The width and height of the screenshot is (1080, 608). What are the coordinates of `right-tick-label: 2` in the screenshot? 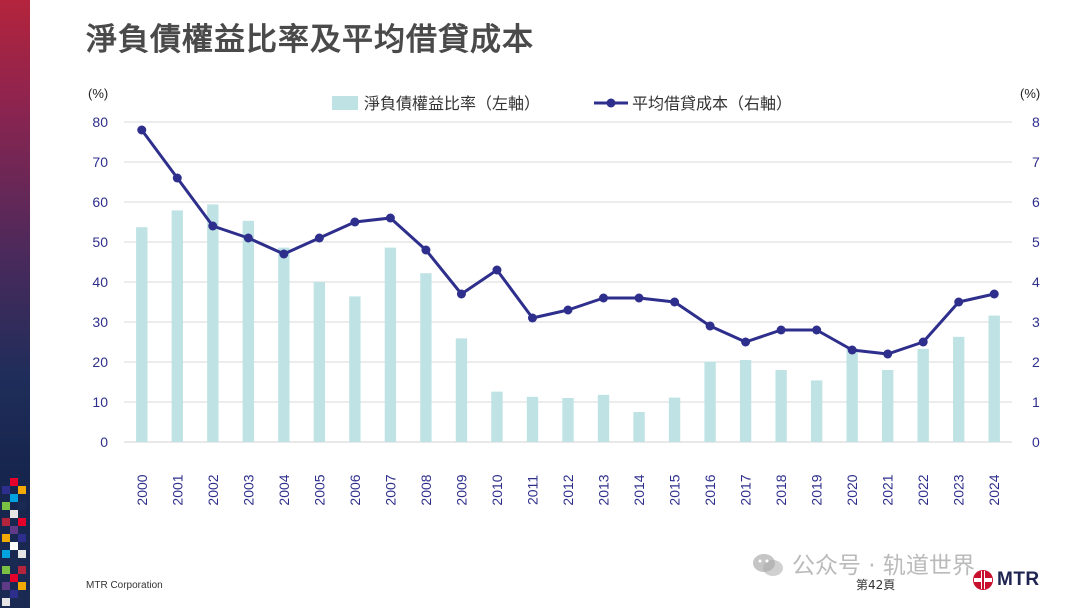 It's located at (1036, 362).